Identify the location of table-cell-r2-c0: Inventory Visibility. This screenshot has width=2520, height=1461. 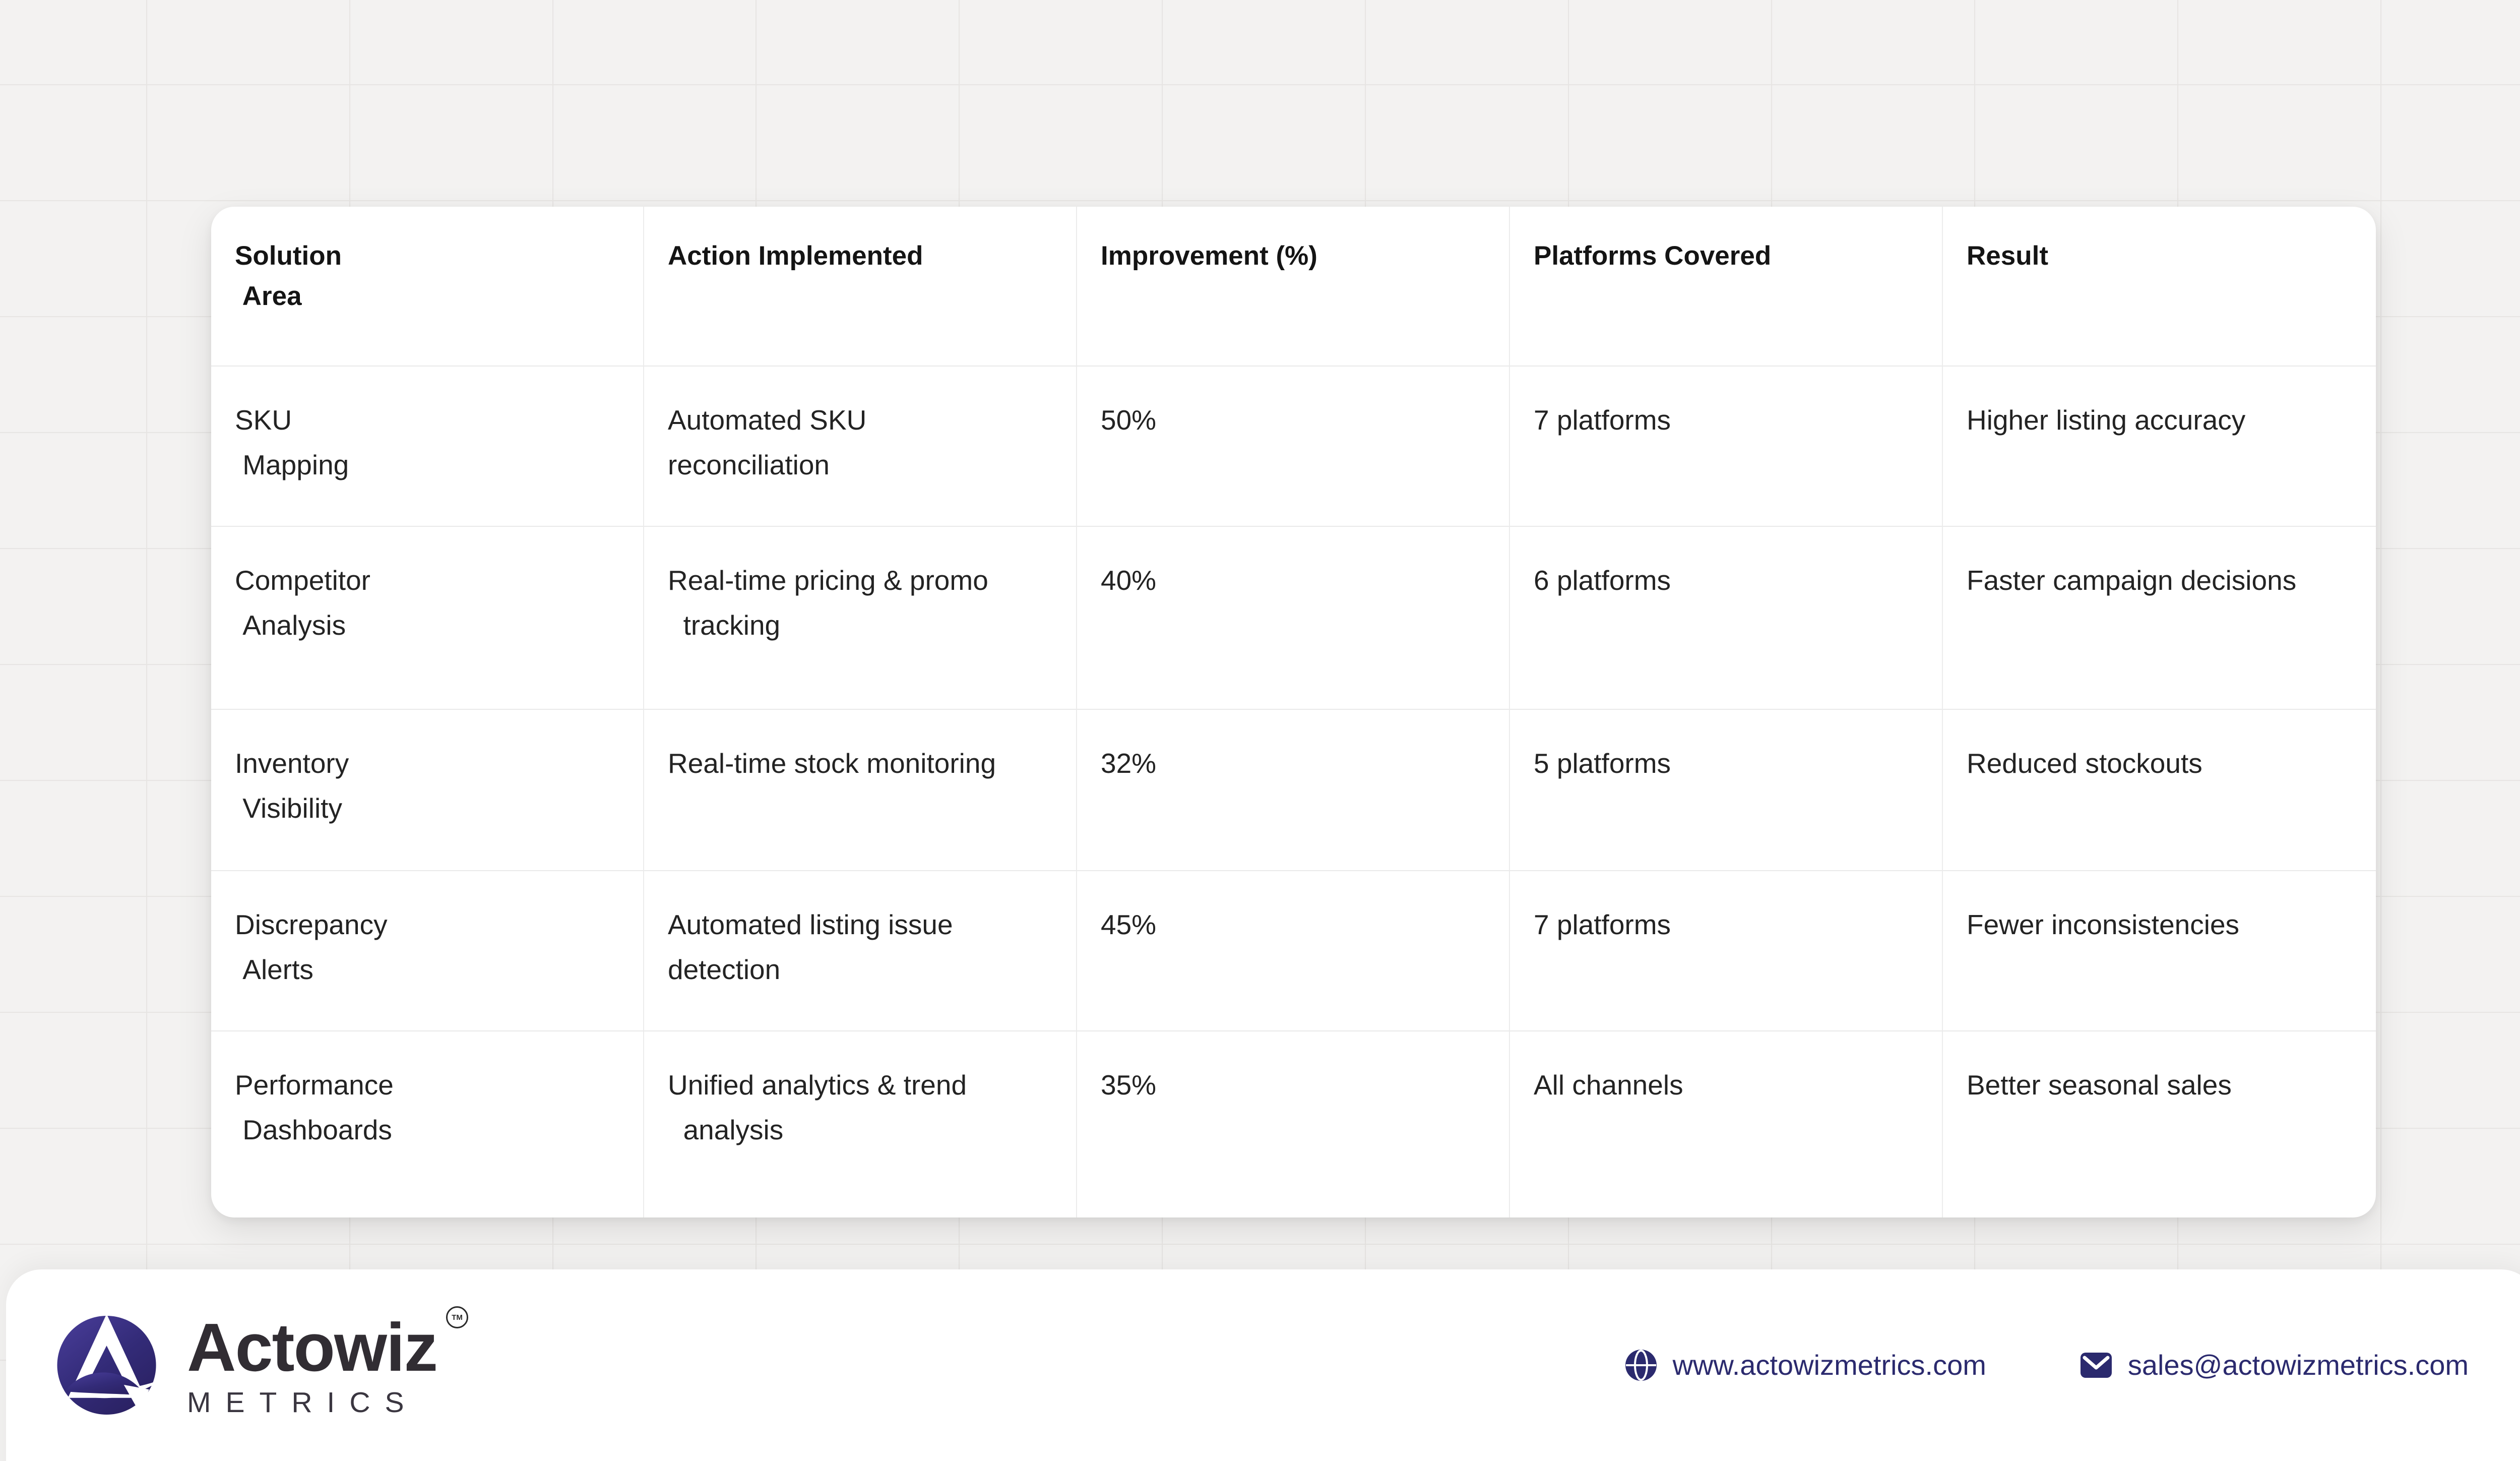
(428, 790).